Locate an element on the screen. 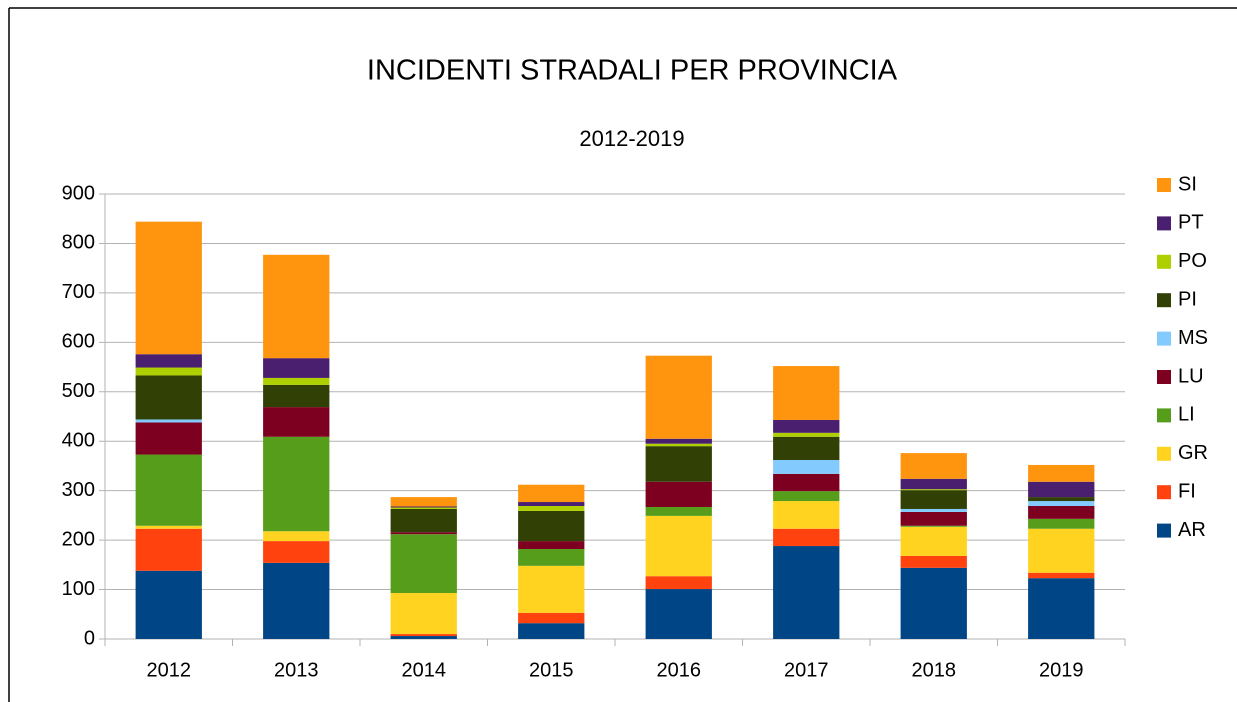 Image resolution: width=1237 pixels, height=702 pixels. y-tick-label: 400 is located at coordinates (78, 441).